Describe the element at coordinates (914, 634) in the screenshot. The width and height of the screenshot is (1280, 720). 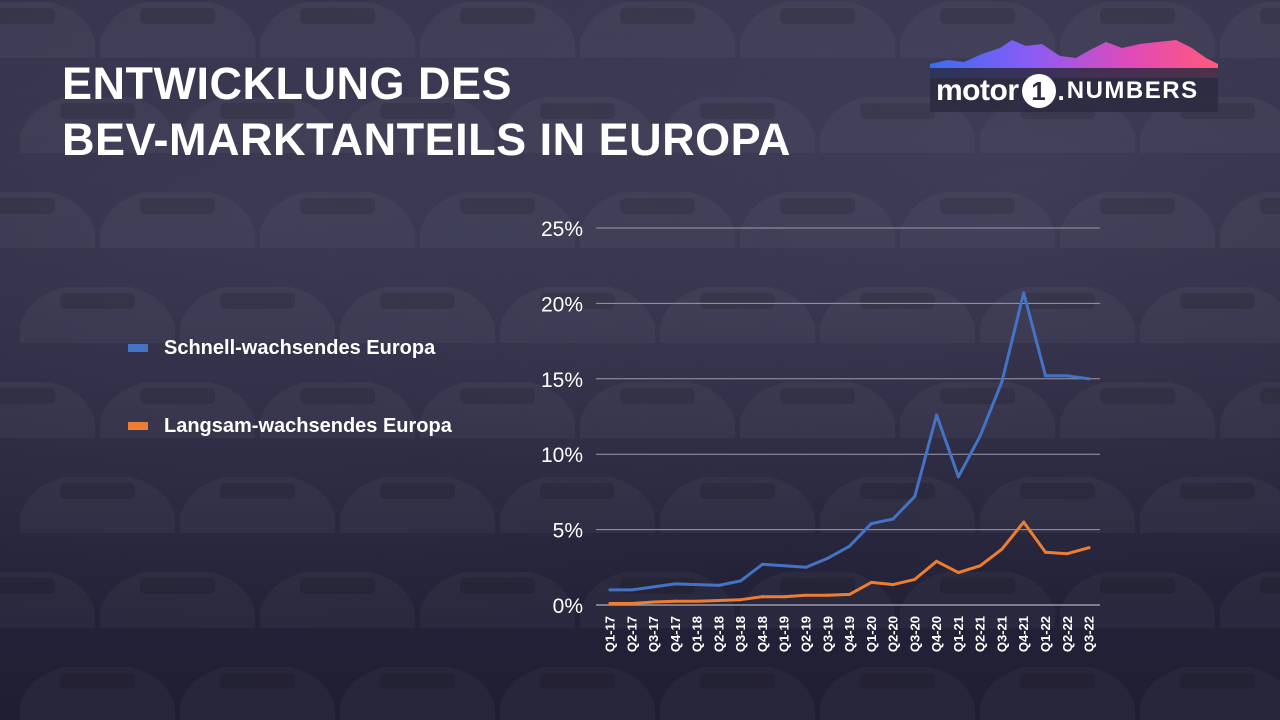
I see `x-tick-label: Q3-20` at that location.